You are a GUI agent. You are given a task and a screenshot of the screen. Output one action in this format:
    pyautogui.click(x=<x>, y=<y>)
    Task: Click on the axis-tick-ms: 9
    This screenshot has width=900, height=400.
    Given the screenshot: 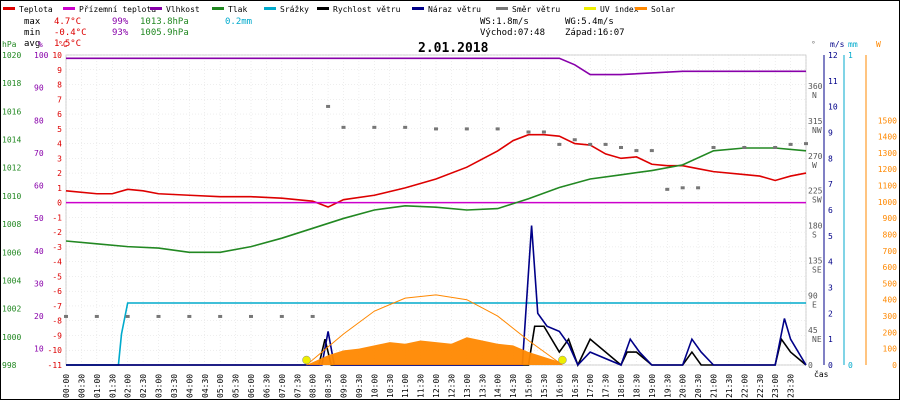 What is the action you would take?
    pyautogui.click(x=830, y=133)
    